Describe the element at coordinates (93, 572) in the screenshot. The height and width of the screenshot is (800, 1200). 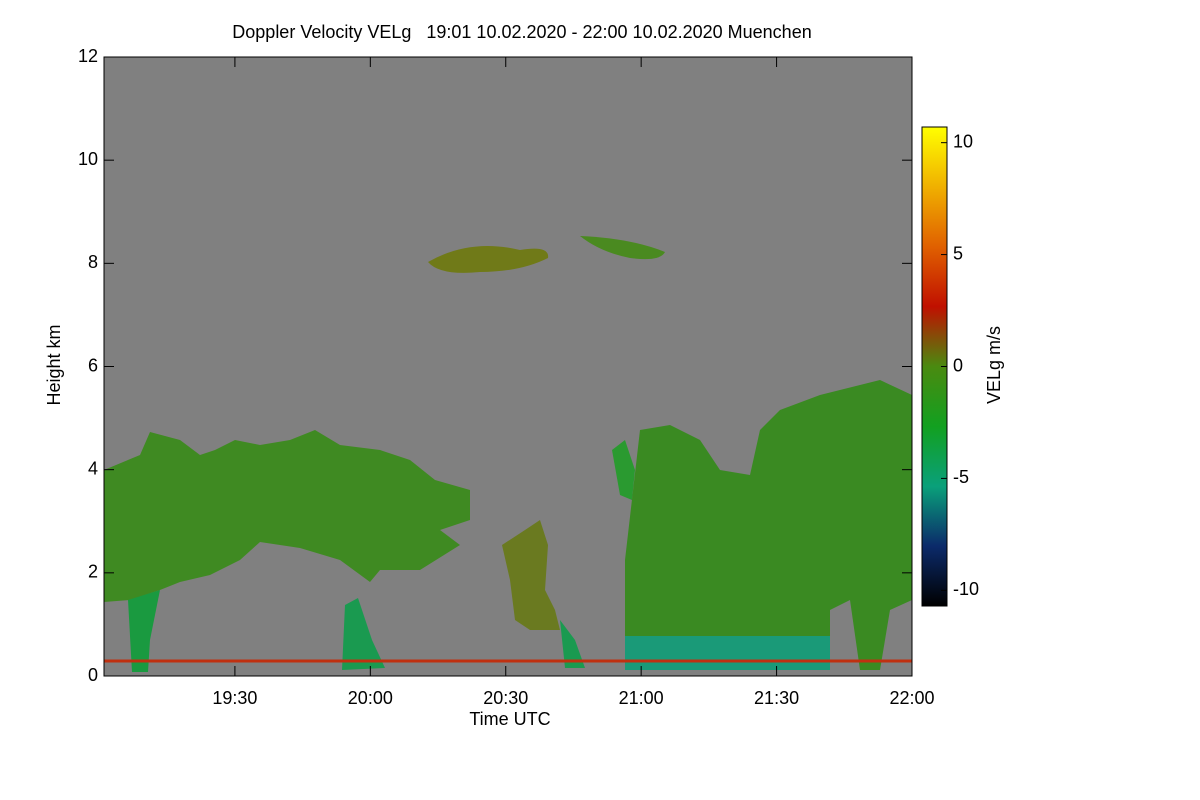
I see `y-tick-label: 2` at that location.